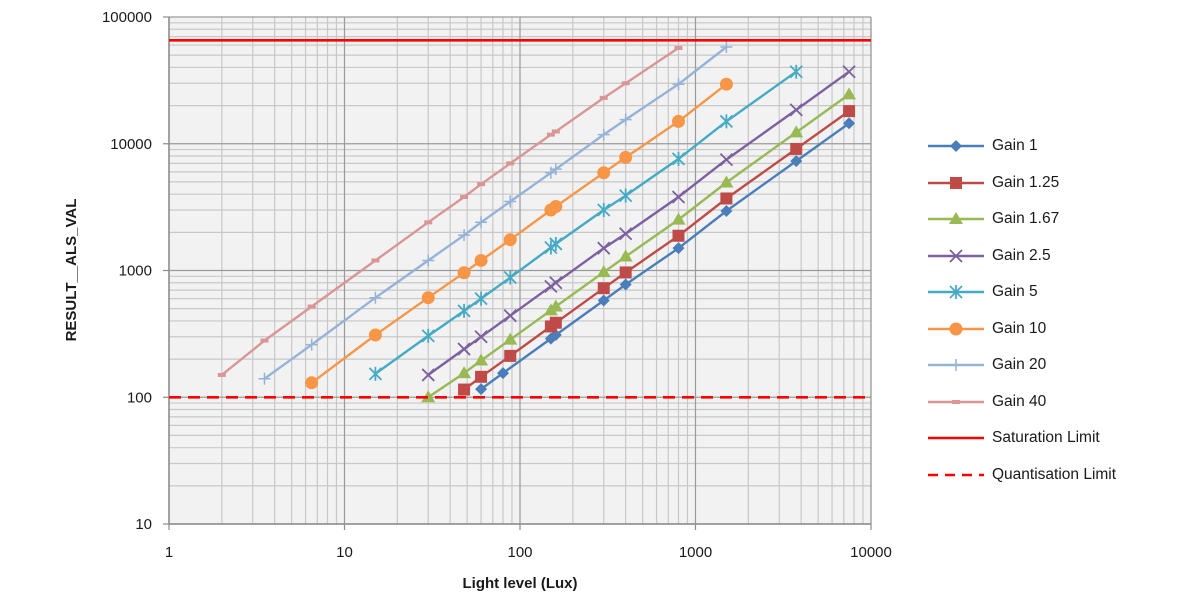 This screenshot has width=1200, height=600. What do you see at coordinates (1019, 365) in the screenshot?
I see `legend-label: Gain 20` at bounding box center [1019, 365].